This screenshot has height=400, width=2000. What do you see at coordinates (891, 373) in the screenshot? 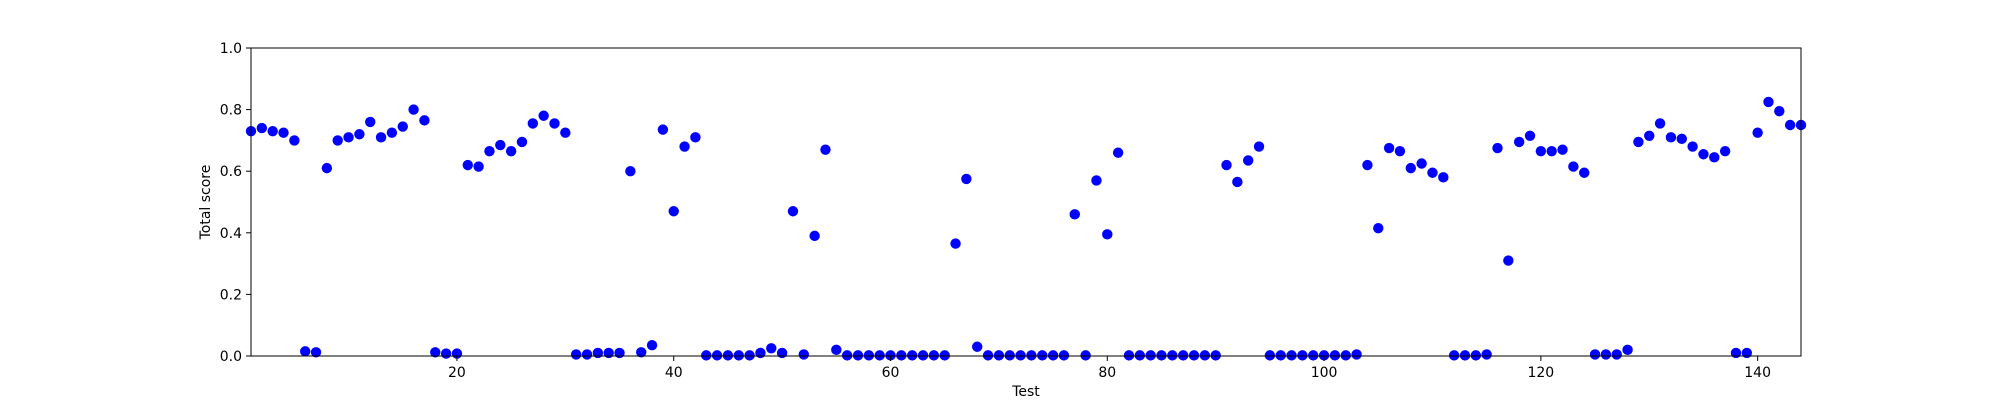
I see `x-tick-label: 60` at bounding box center [891, 373].